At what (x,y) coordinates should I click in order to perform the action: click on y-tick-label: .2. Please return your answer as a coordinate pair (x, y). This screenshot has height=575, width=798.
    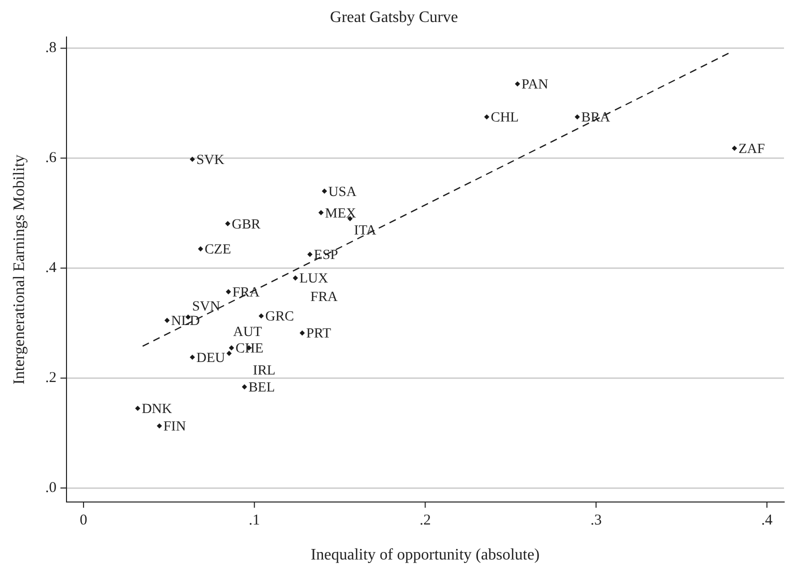
    Looking at the image, I should click on (50, 378).